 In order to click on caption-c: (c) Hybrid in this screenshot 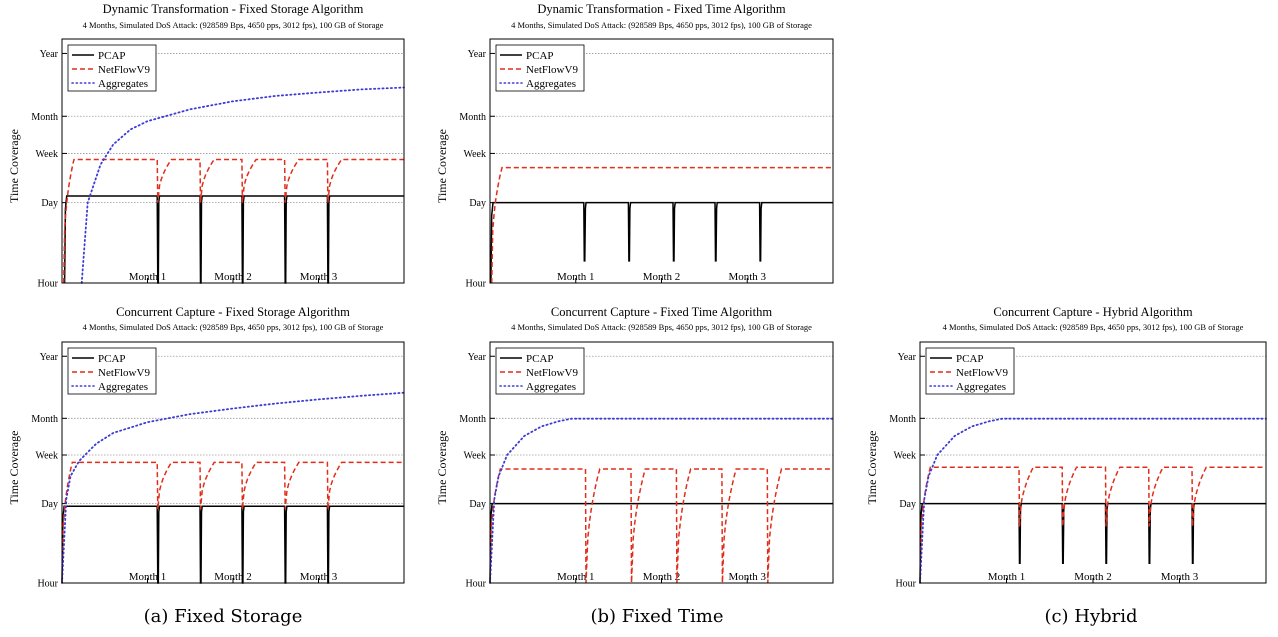, I will do `click(1091, 616)`.